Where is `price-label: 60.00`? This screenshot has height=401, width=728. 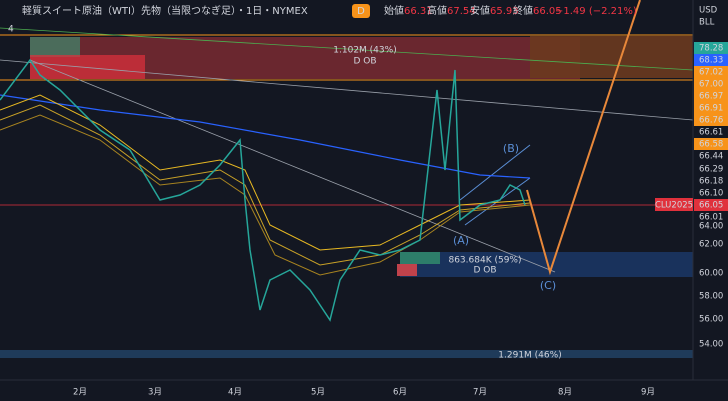
price-label: 60.00 is located at coordinates (711, 274).